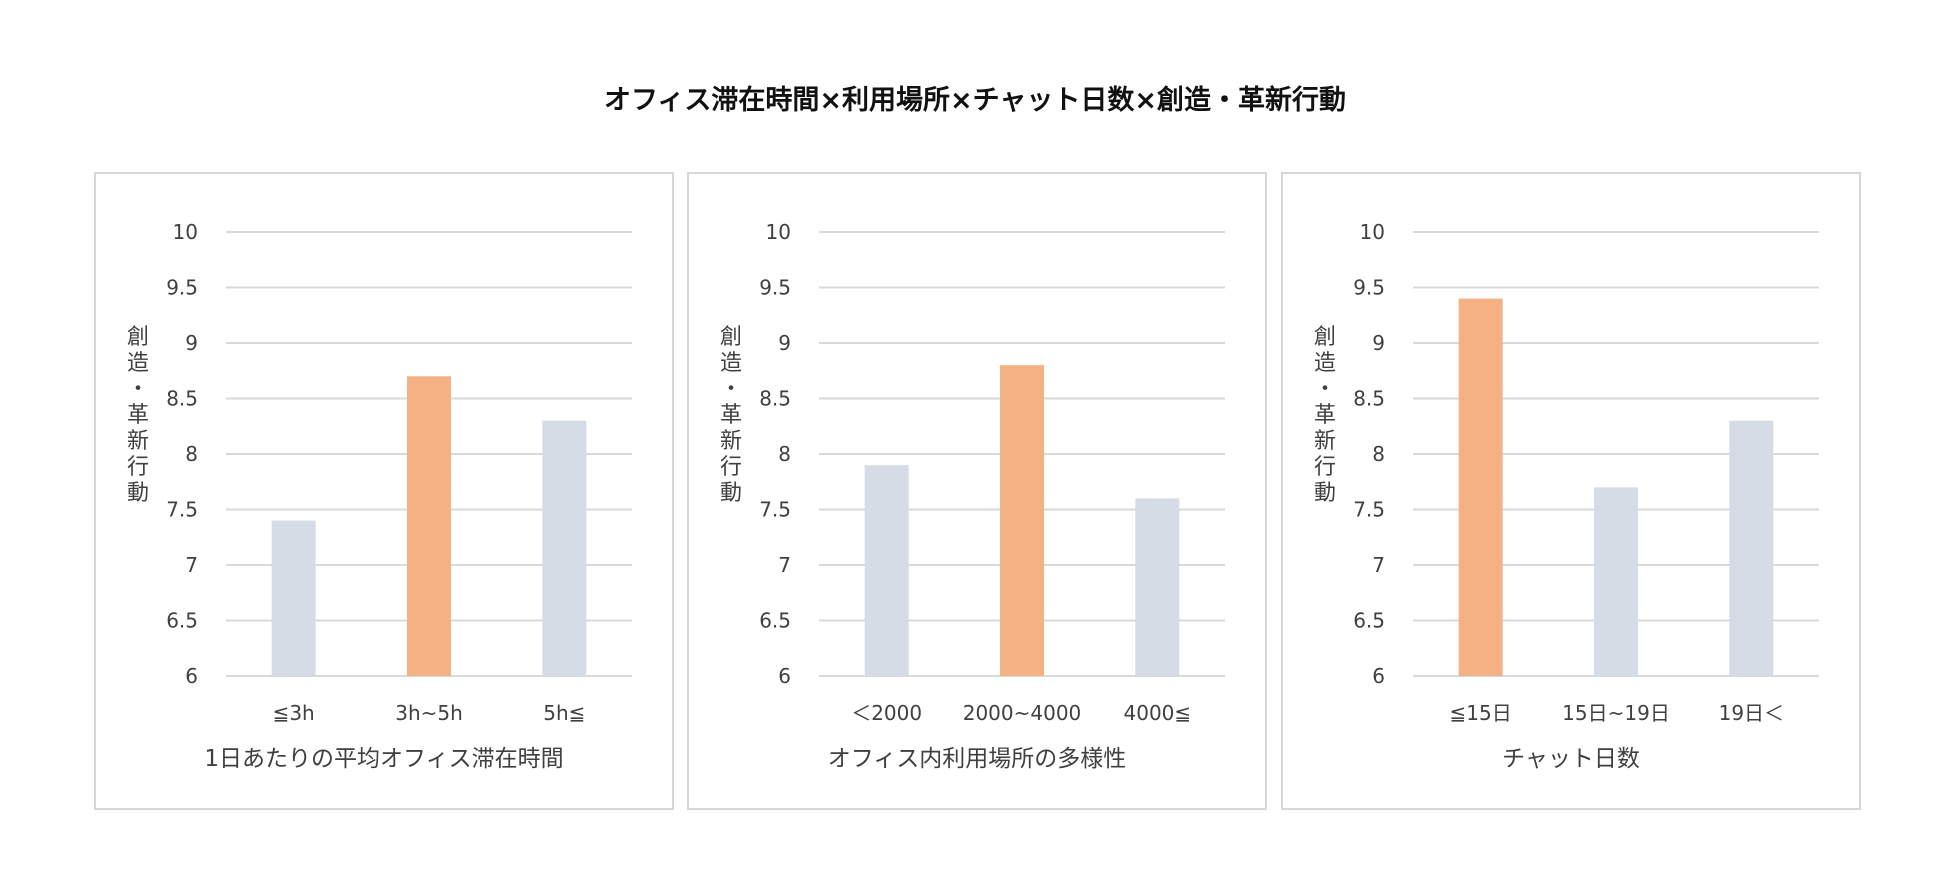 The width and height of the screenshot is (1950, 893). Describe the element at coordinates (1158, 713) in the screenshot. I see `x-tick-label: 4000≦` at that location.